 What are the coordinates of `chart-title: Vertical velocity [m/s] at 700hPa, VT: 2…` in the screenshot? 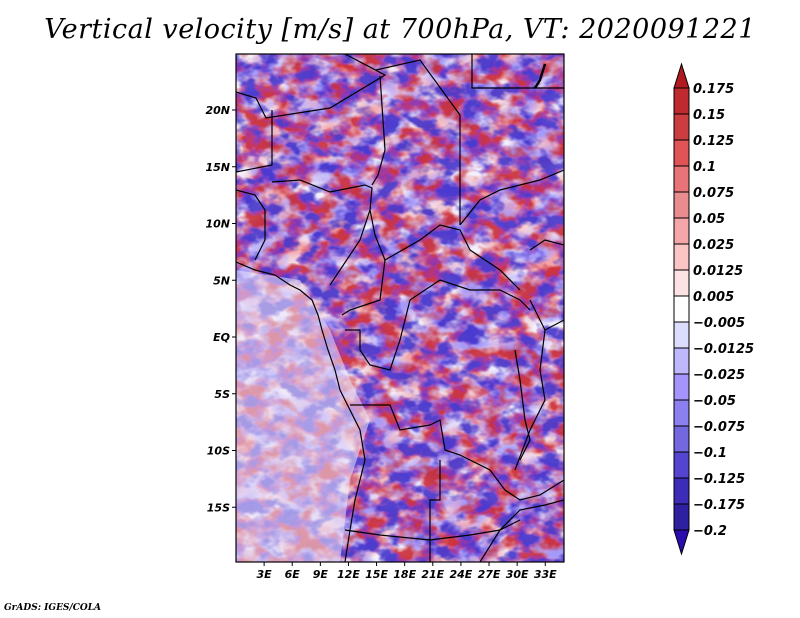 It's located at (400, 29).